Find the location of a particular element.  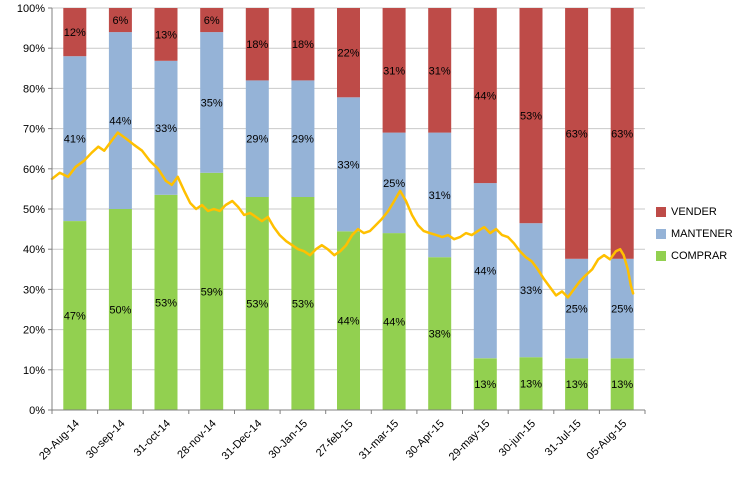

x-tick-label: 27-feb-15 is located at coordinates (335, 439).